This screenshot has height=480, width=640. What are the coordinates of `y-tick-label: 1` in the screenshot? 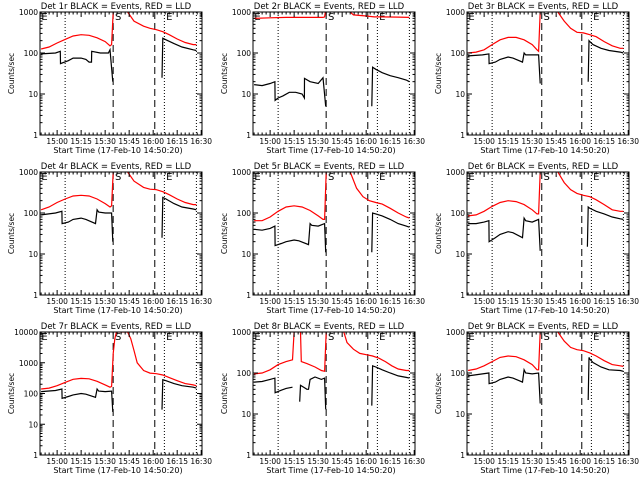 It's located at (35, 295).